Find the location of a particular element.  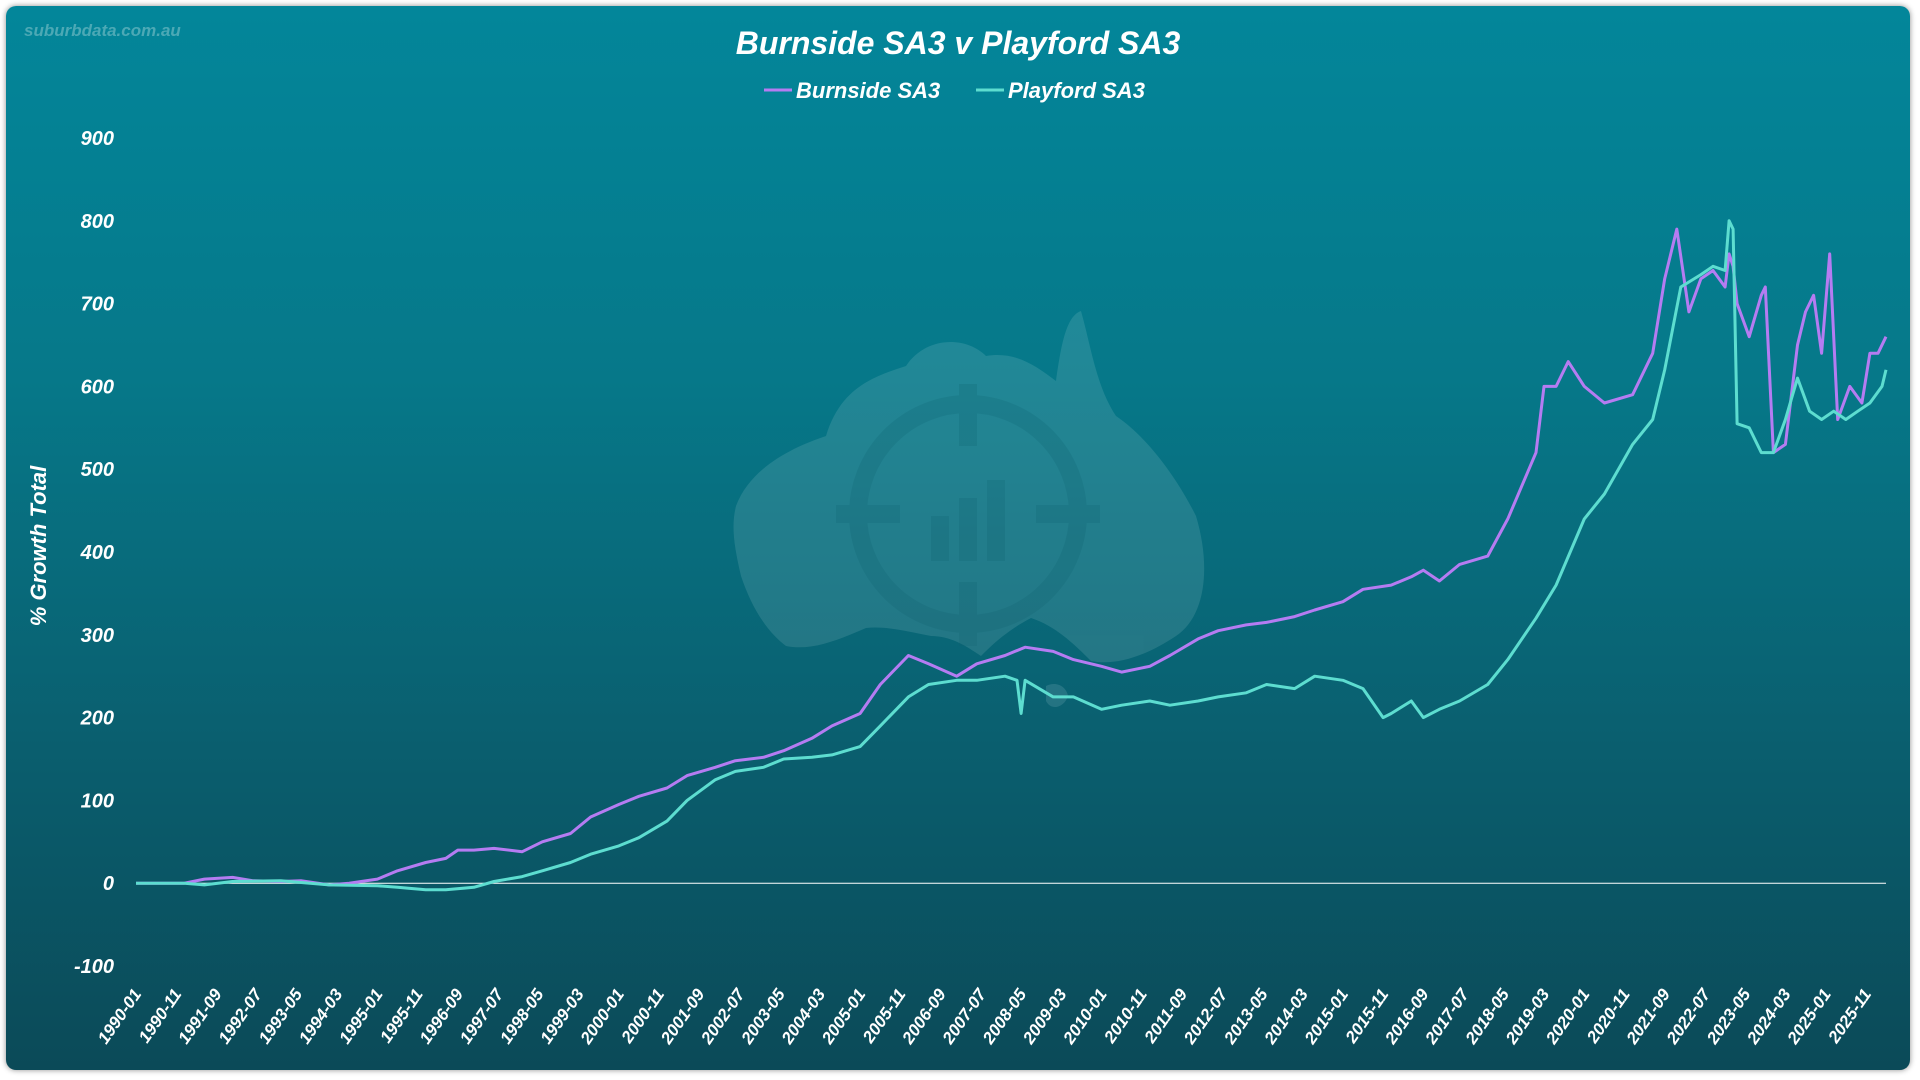

y-tick-label: 900 is located at coordinates (97, 139).